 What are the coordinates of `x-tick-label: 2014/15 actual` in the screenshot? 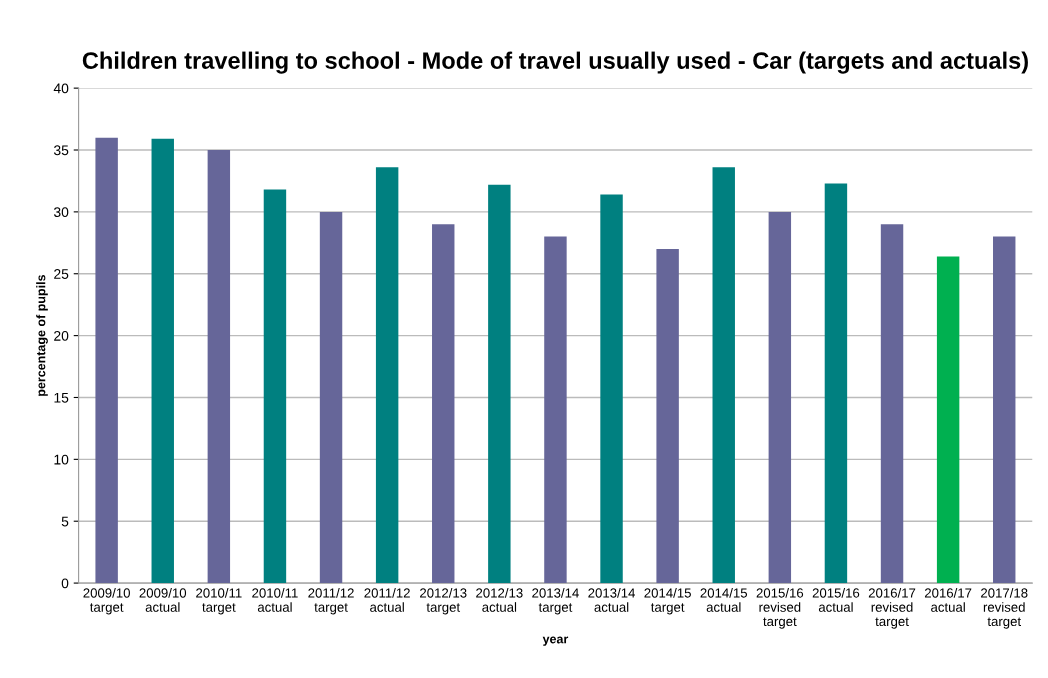 It's located at (724, 599).